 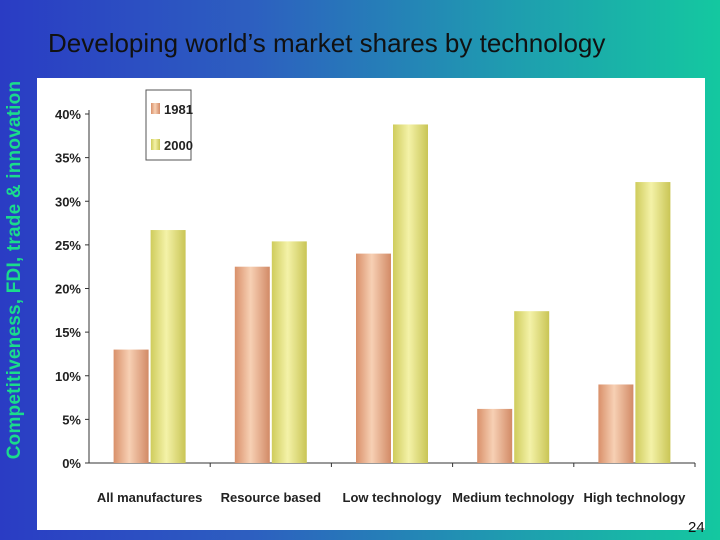 What do you see at coordinates (155, 108) in the screenshot?
I see `legend-swatch-1981` at bounding box center [155, 108].